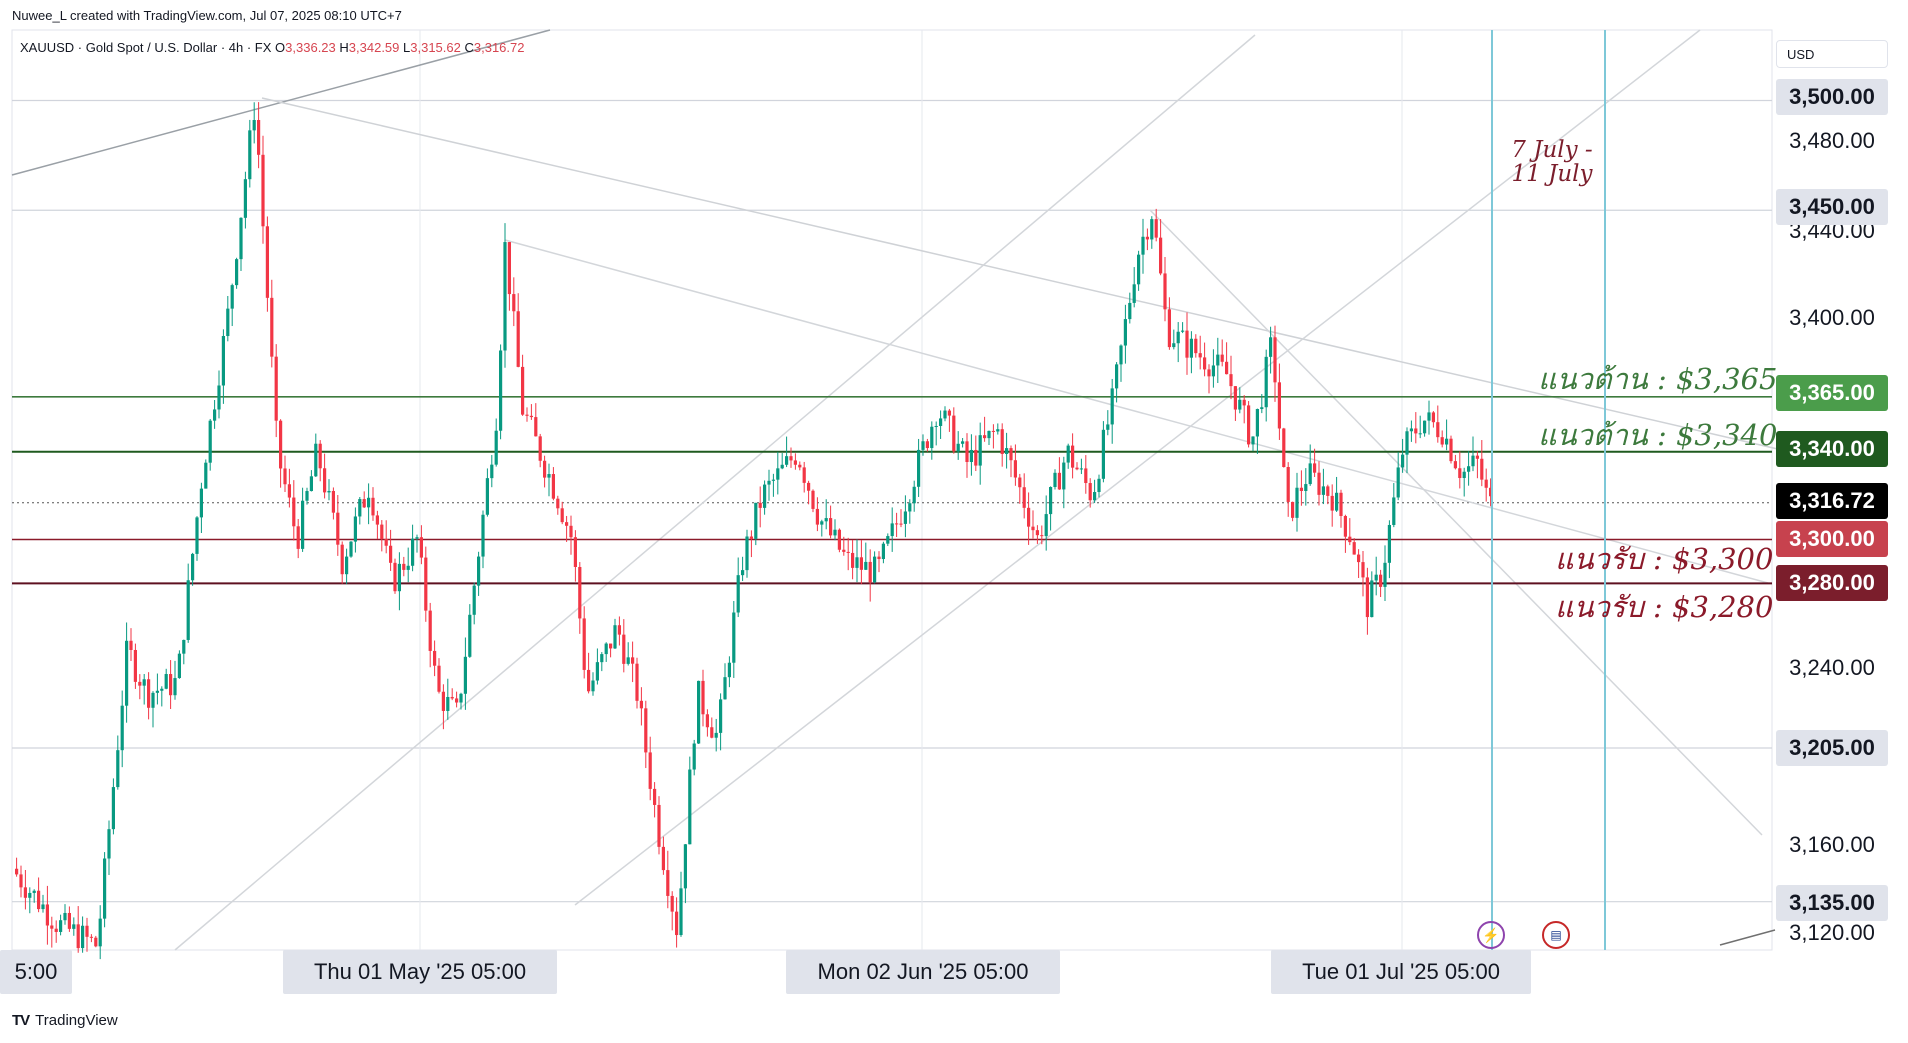 The image size is (1908, 1043). What do you see at coordinates (21, 1020) in the screenshot?
I see `tradingview-logo-icon: TV` at bounding box center [21, 1020].